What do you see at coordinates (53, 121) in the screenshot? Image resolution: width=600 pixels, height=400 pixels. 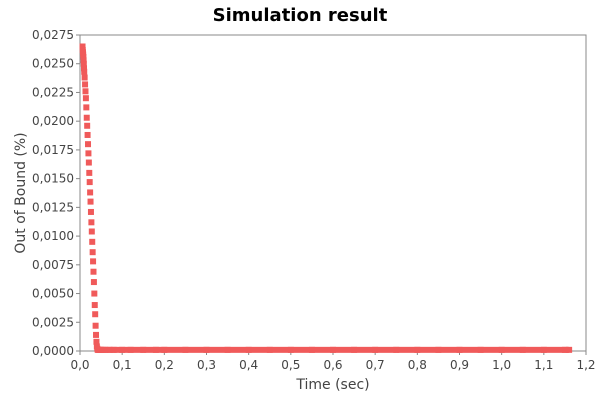 I see `y-tick-label: 0,0200` at bounding box center [53, 121].